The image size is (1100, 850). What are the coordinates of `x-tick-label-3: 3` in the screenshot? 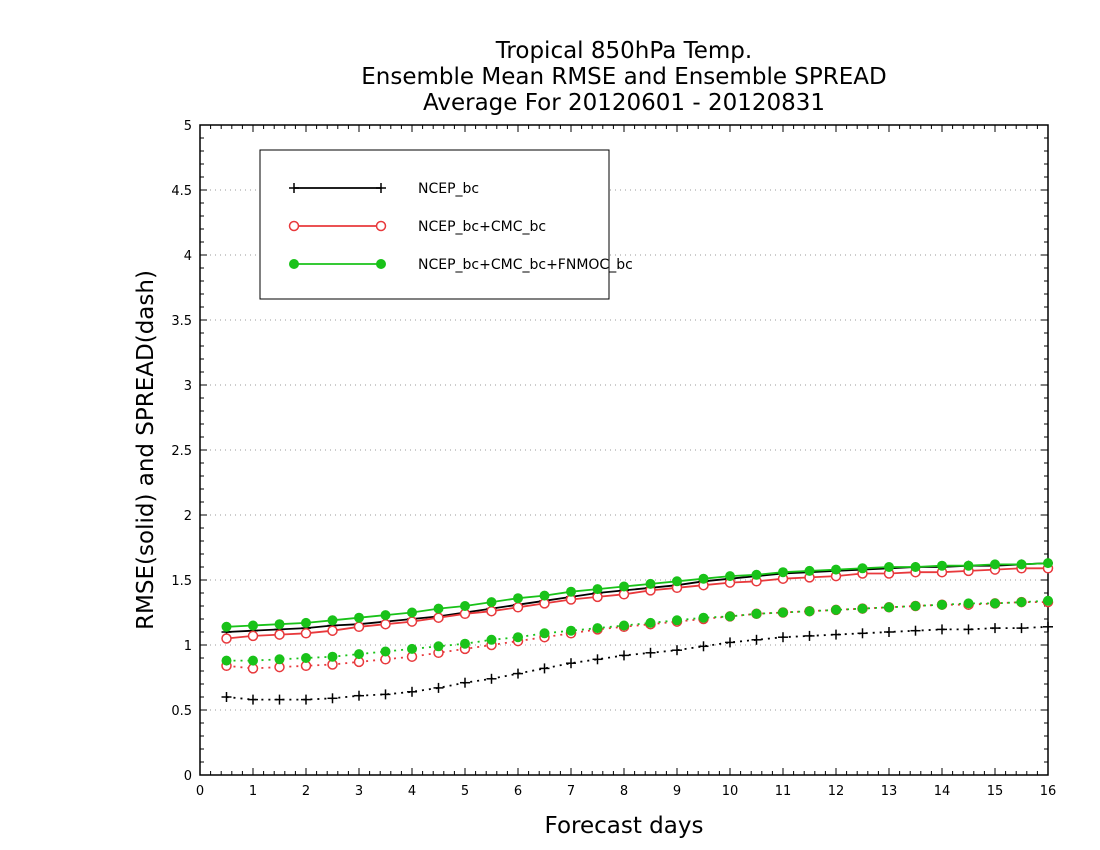 It's located at (359, 791).